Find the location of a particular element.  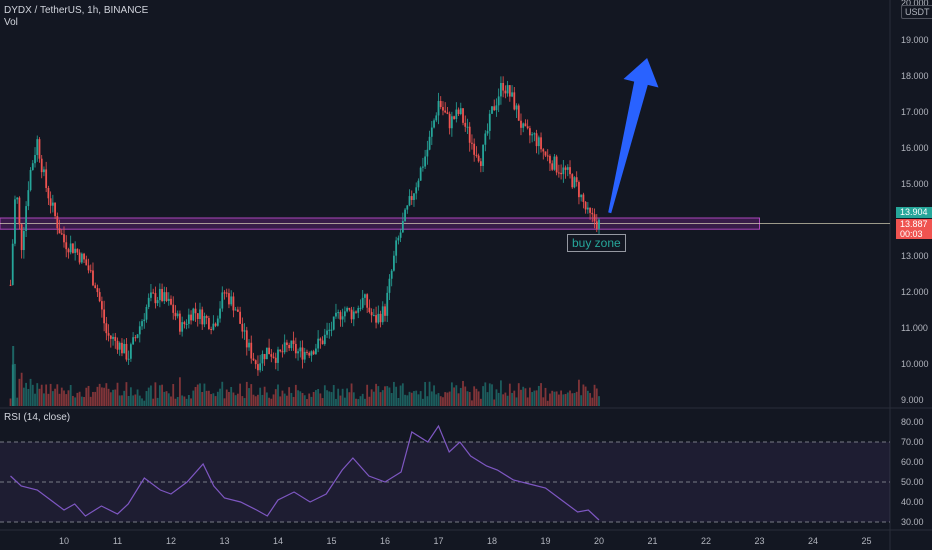

time-axis-label: 21 is located at coordinates (652, 541).